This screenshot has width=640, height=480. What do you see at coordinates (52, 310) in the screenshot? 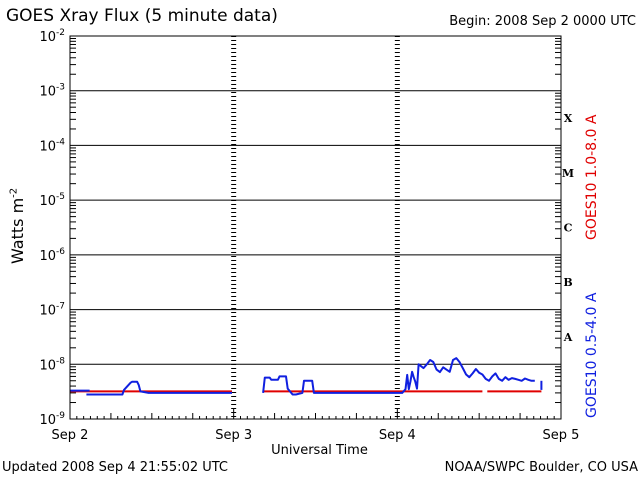
I see `y-tick-label: 10⁻⁷` at bounding box center [52, 310].